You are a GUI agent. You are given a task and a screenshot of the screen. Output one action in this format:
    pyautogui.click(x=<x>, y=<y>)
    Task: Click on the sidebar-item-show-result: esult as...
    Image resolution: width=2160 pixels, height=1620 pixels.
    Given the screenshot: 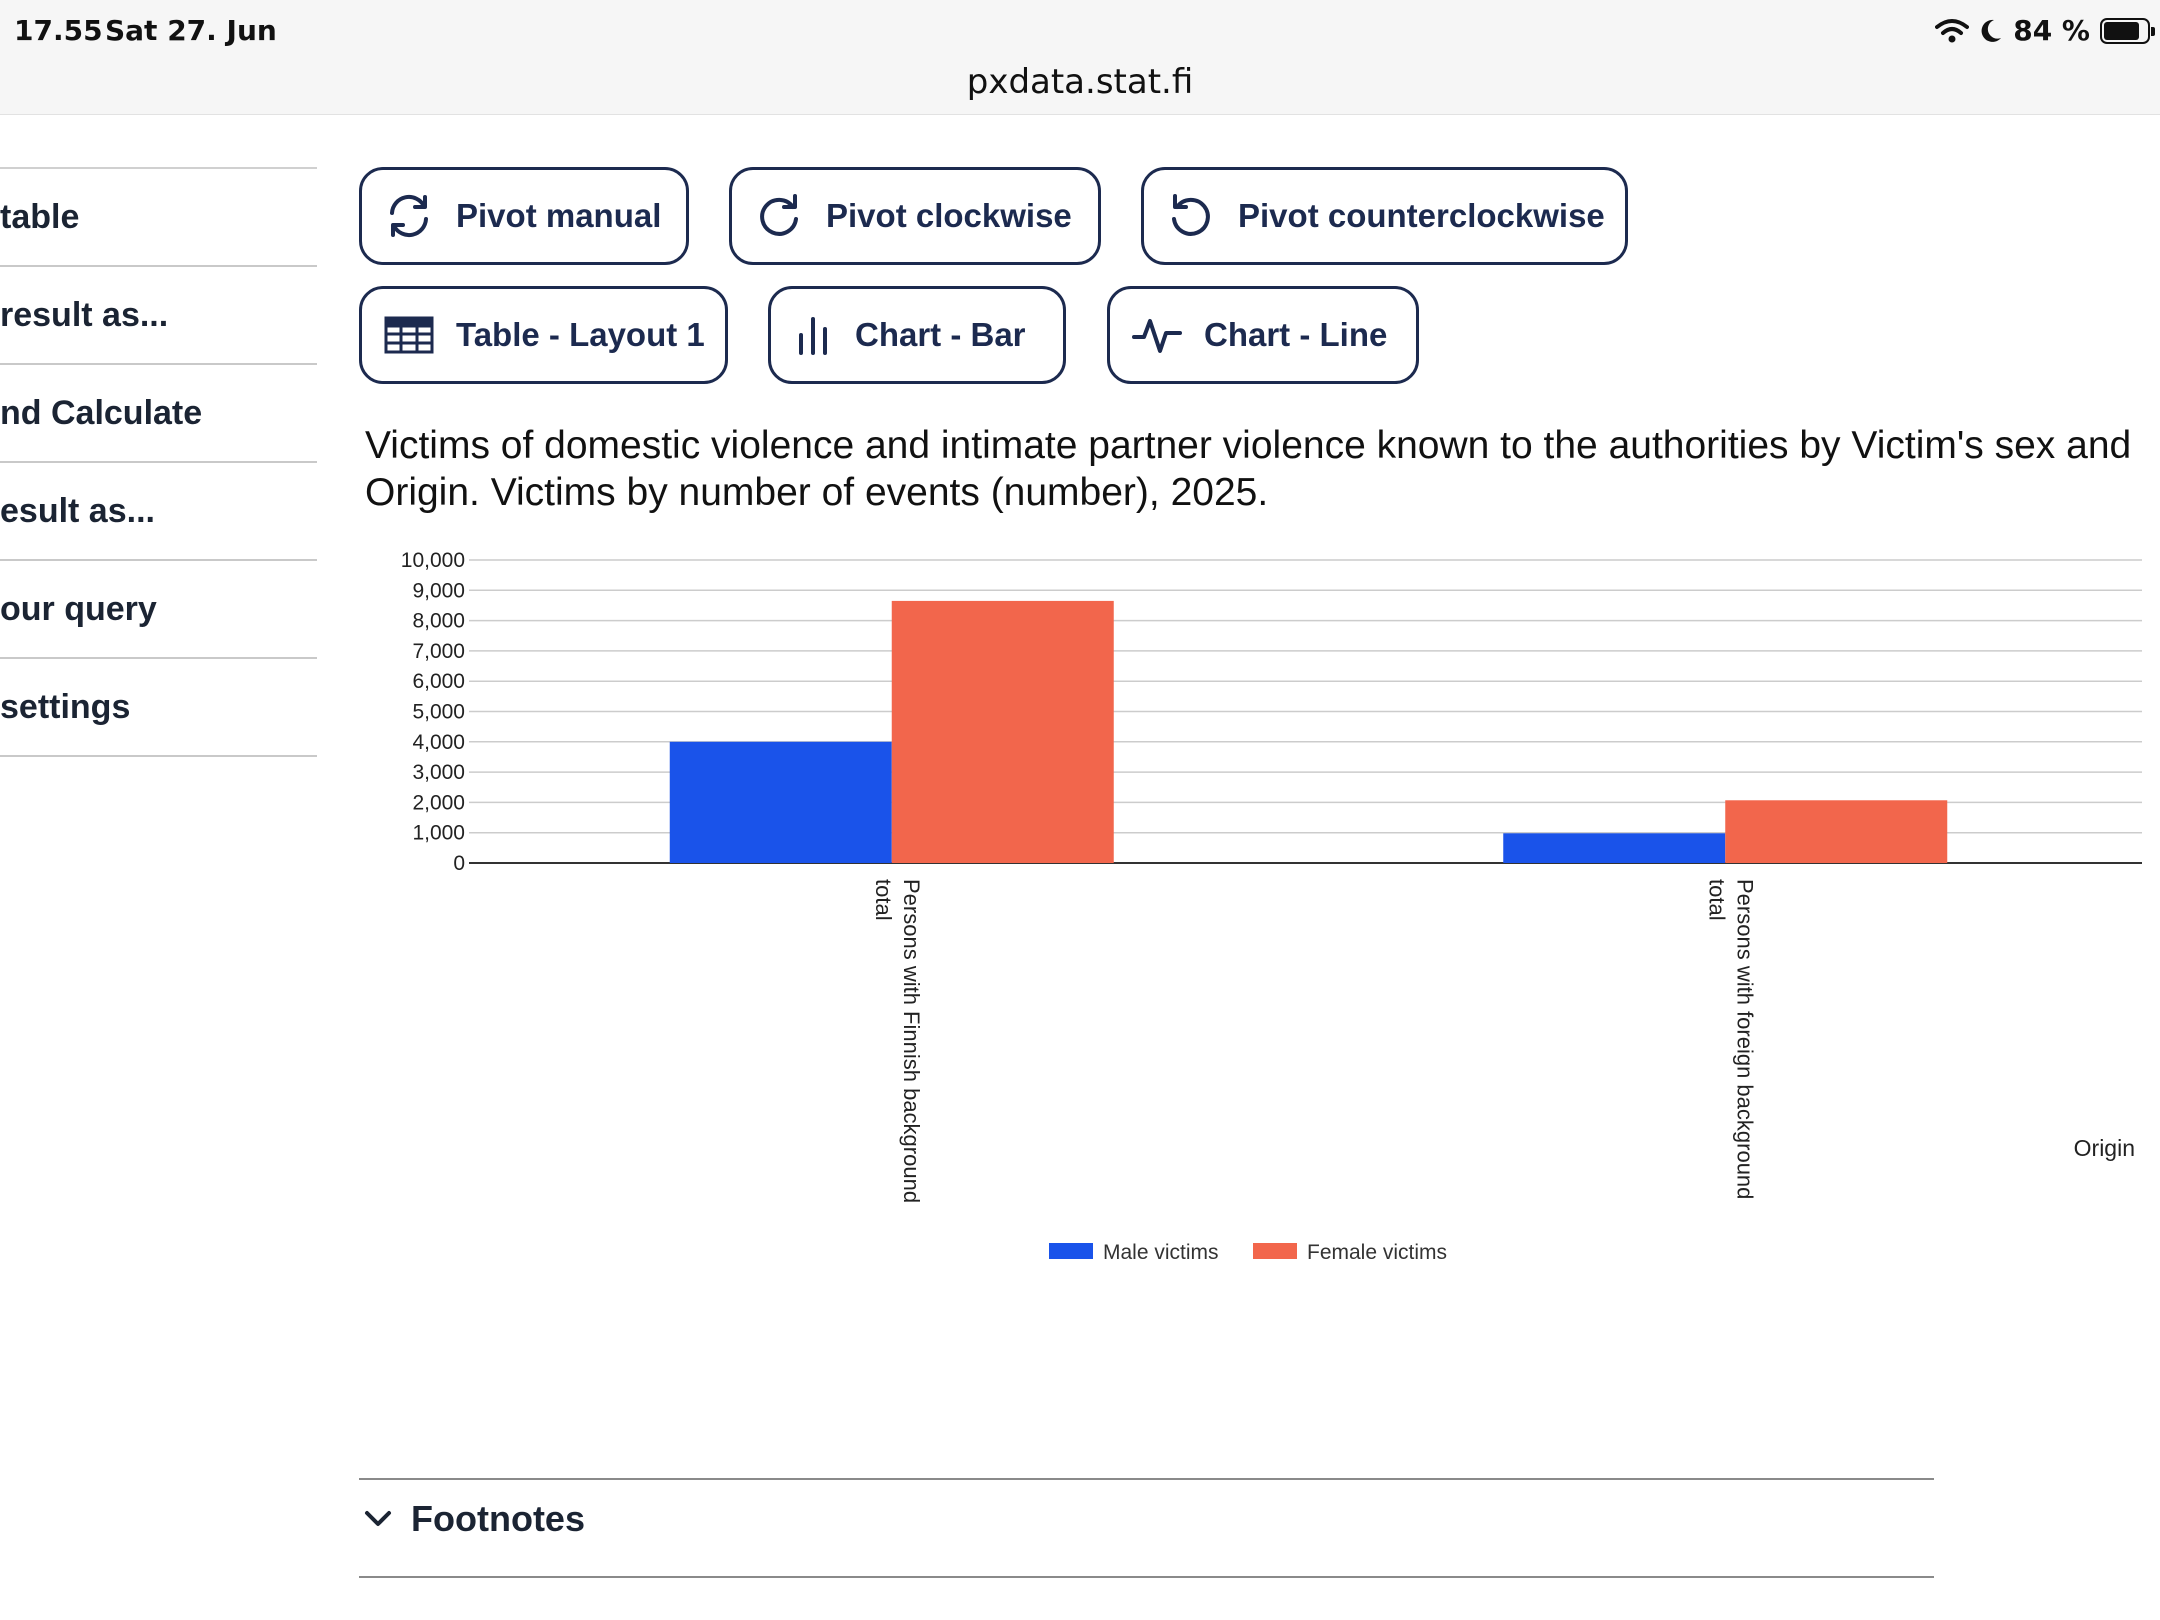 What is the action you would take?
    pyautogui.click(x=158, y=512)
    